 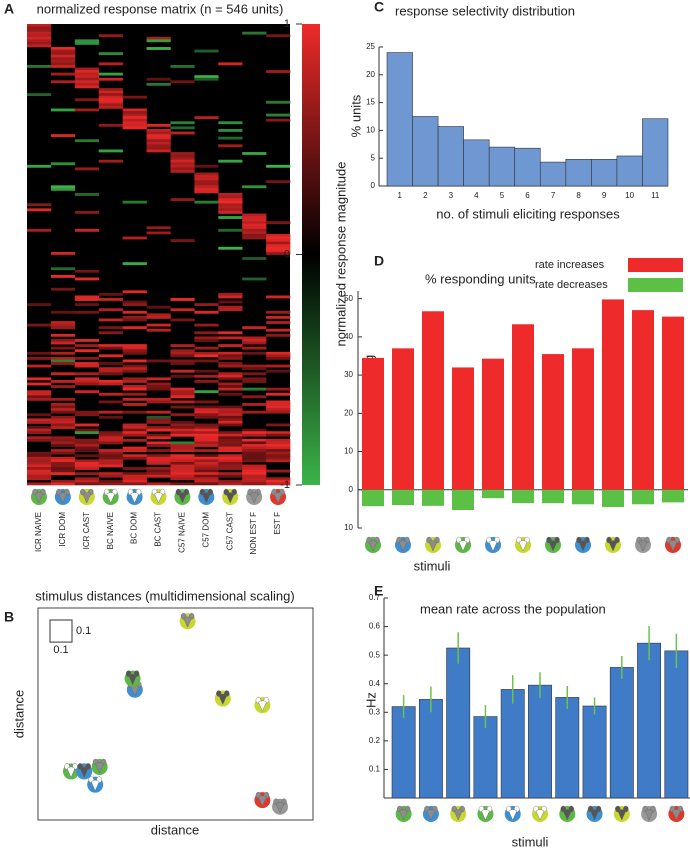 I want to click on y-axis-label: Hz, so click(x=370, y=700).